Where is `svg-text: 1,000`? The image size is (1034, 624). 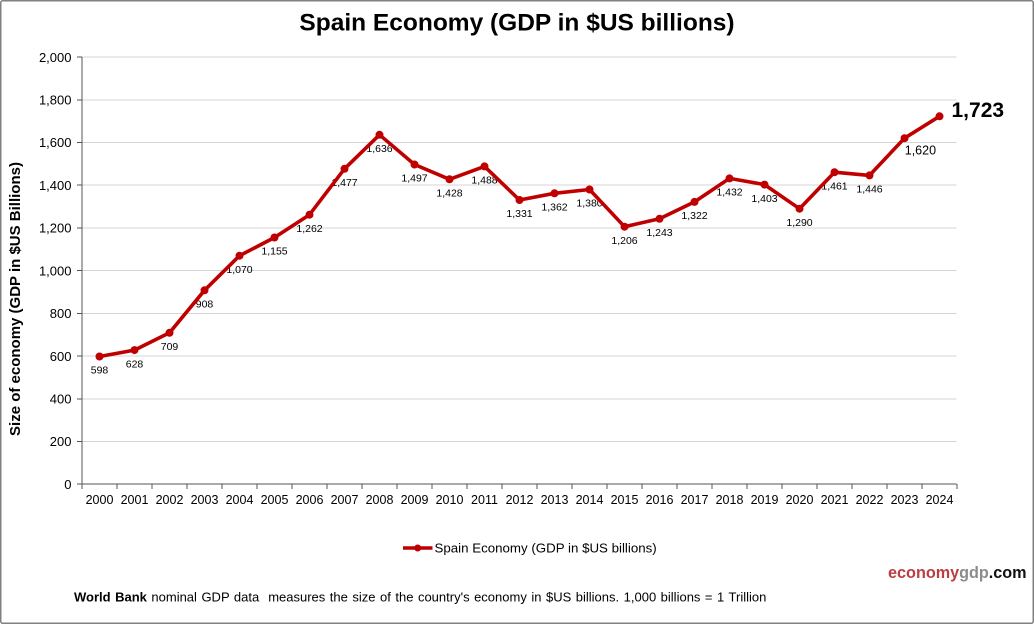 svg-text: 1,000 is located at coordinates (55, 270).